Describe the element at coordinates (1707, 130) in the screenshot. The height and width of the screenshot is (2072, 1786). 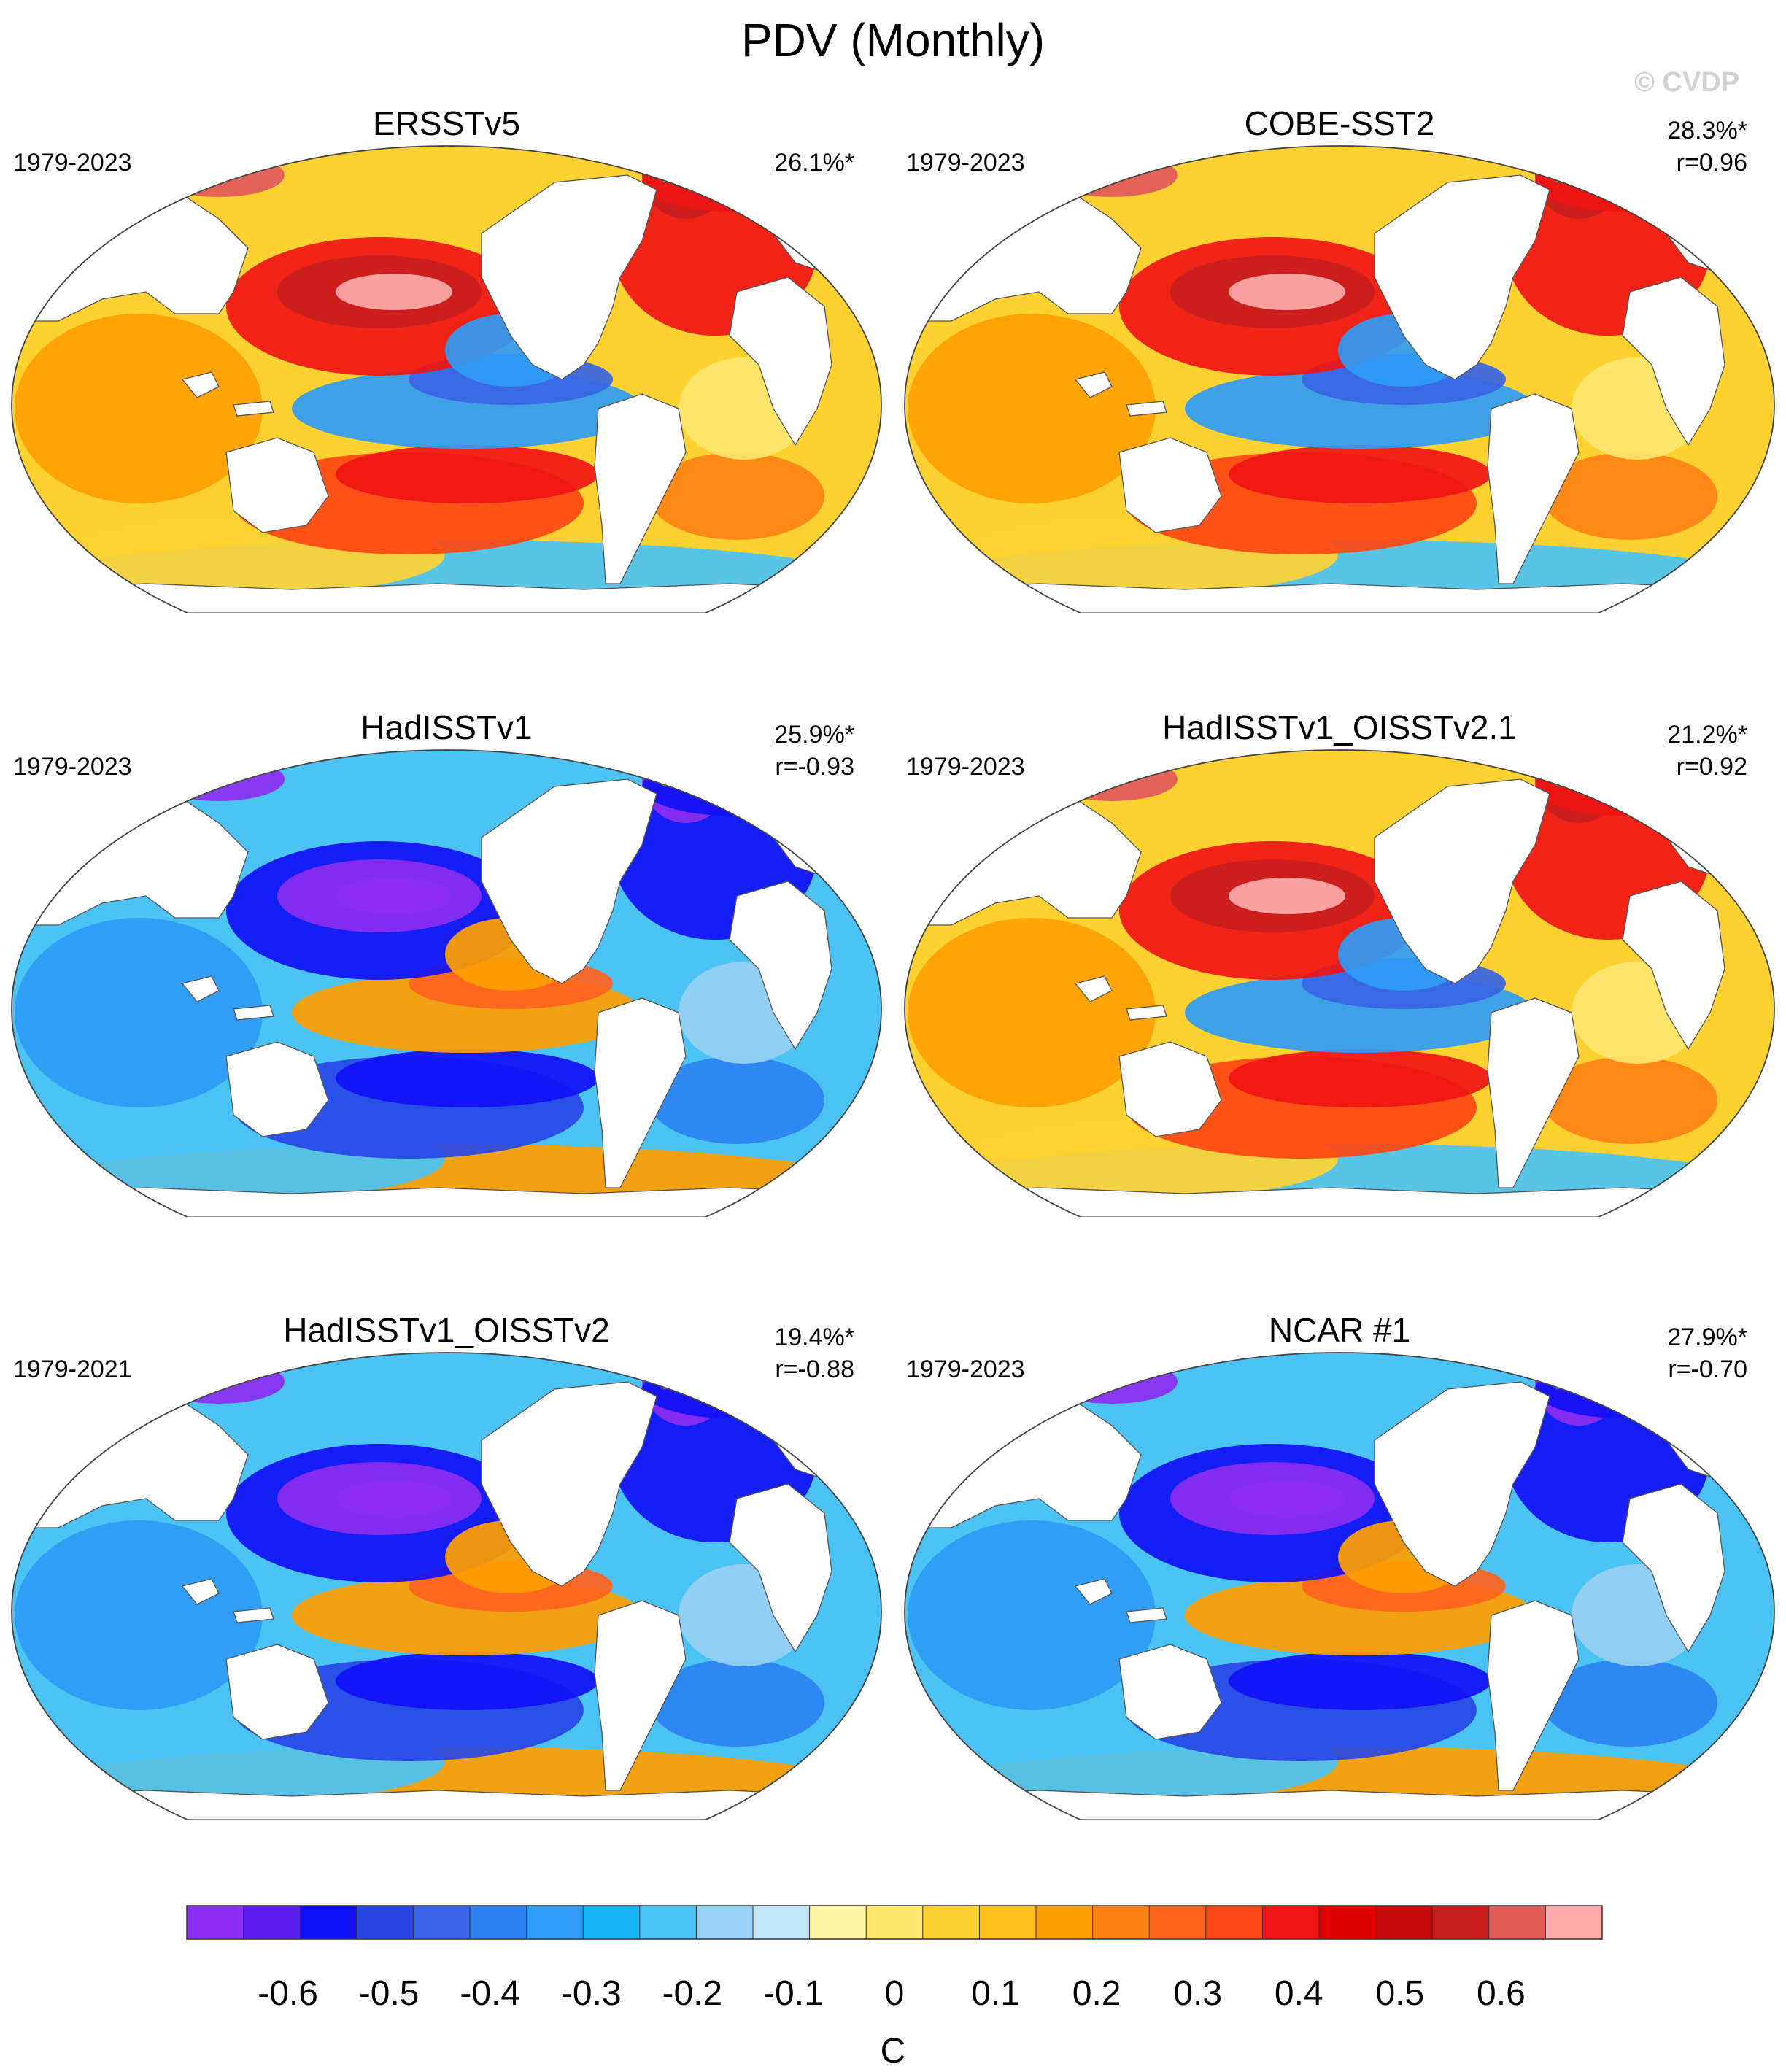
I see `panel-variance-percent: 28.3%*` at that location.